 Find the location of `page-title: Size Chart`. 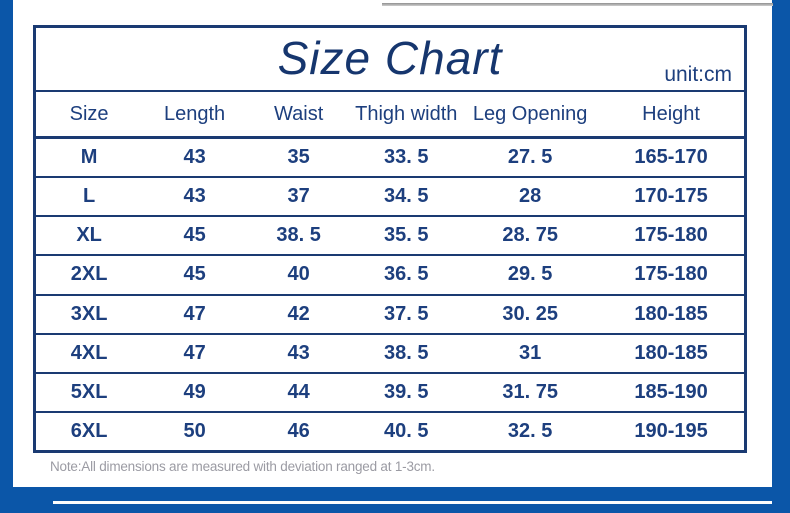

page-title: Size Chart is located at coordinates (390, 58).